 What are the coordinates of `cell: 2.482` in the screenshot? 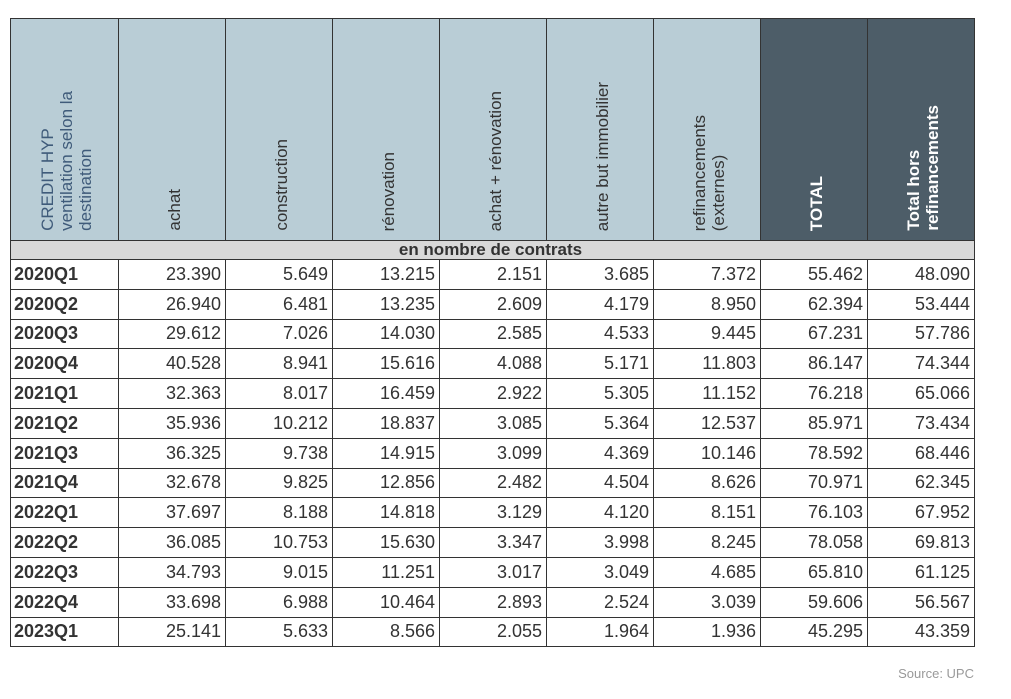 It's located at (493, 483).